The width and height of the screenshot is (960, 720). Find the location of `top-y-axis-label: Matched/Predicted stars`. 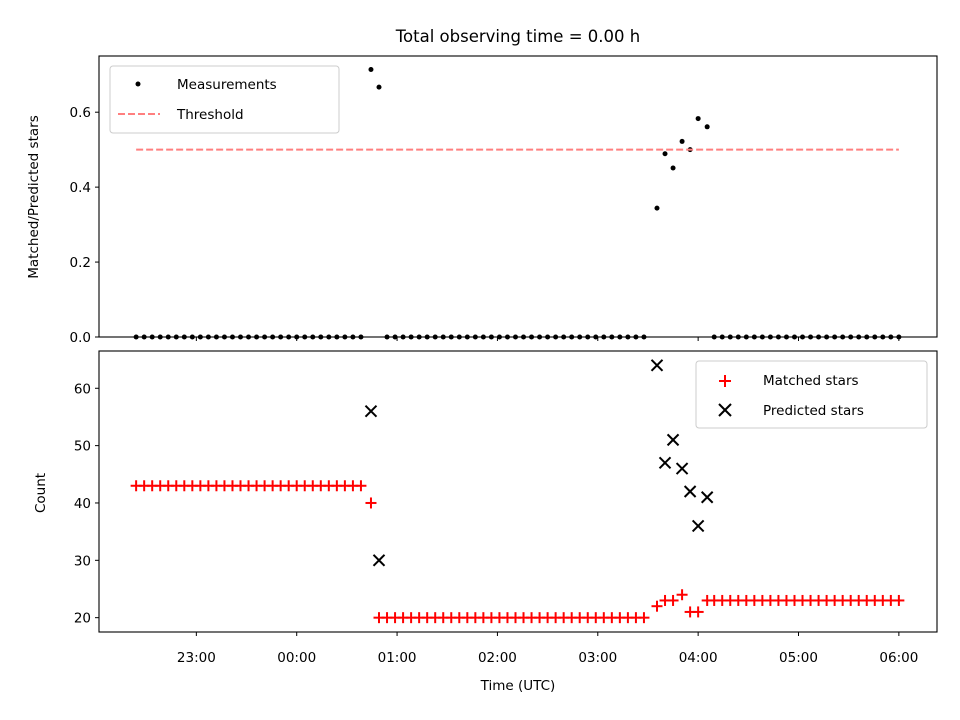

top-y-axis-label: Matched/Predicted stars is located at coordinates (34, 196).